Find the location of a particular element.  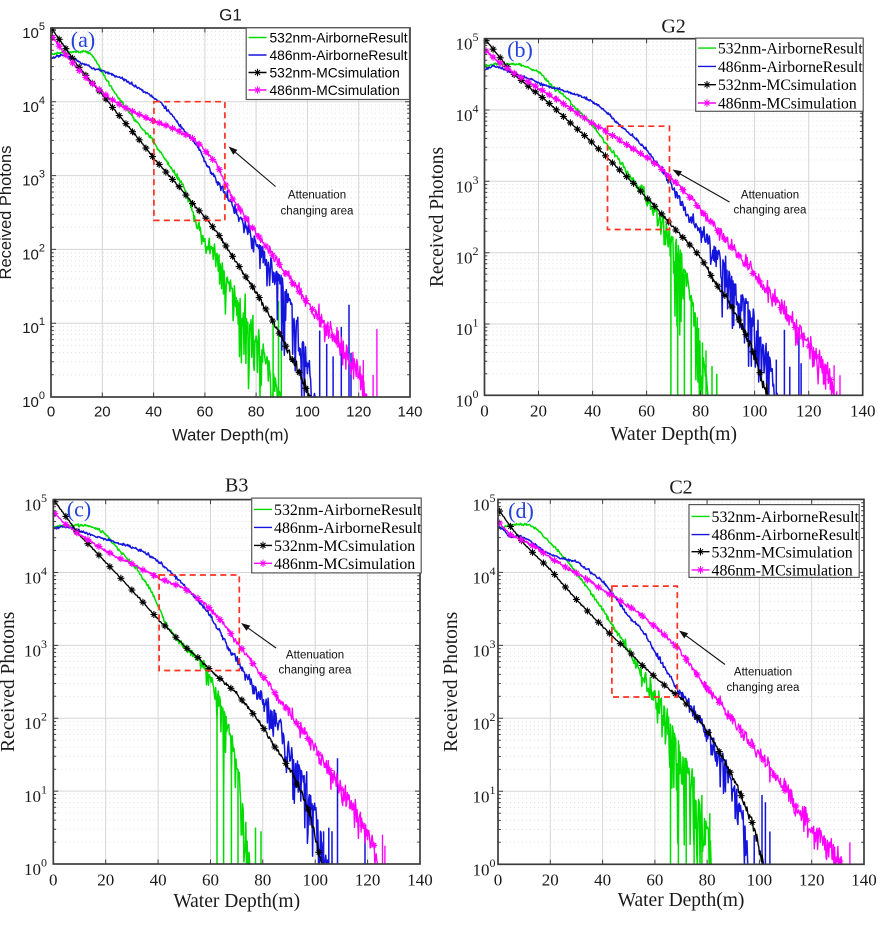

svg-text: G1 is located at coordinates (230, 15).